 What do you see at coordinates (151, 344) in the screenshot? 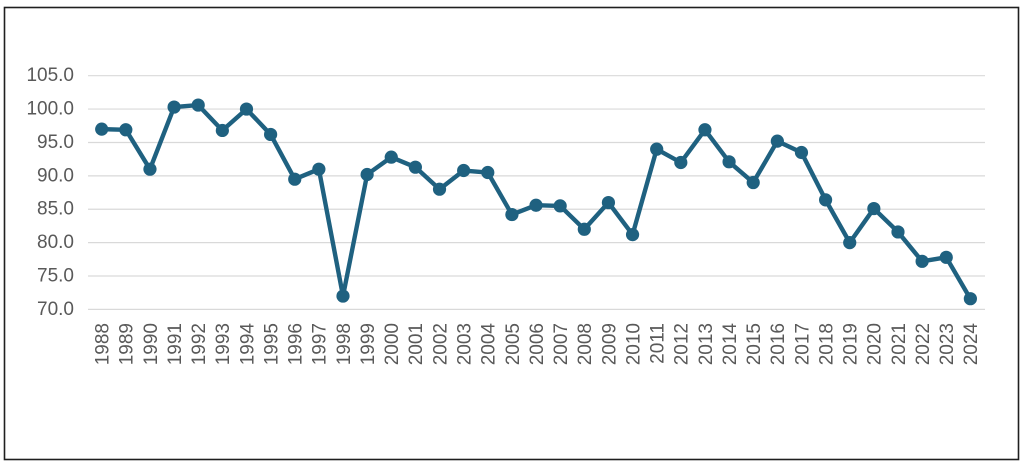
I see `x-axis-tick-label: 1990` at bounding box center [151, 344].